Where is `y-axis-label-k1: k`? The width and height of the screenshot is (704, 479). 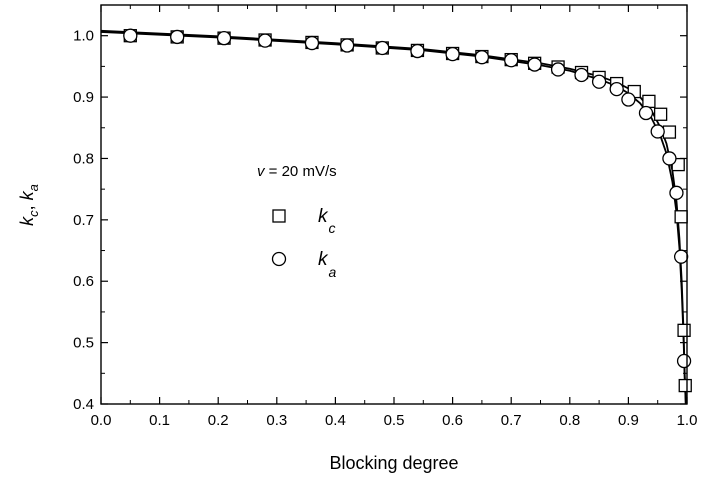
y-axis-label-k1: k is located at coordinates (27, 221).